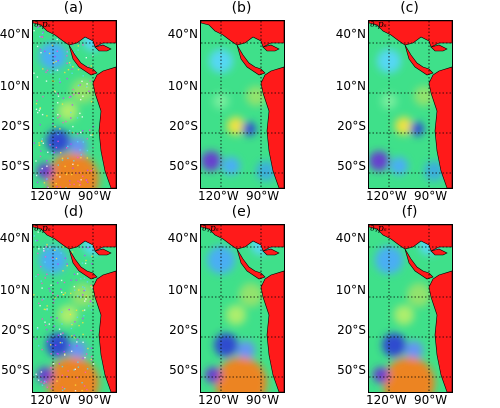  Describe the element at coordinates (241, 212) in the screenshot. I see `panel-label: (e)` at that location.